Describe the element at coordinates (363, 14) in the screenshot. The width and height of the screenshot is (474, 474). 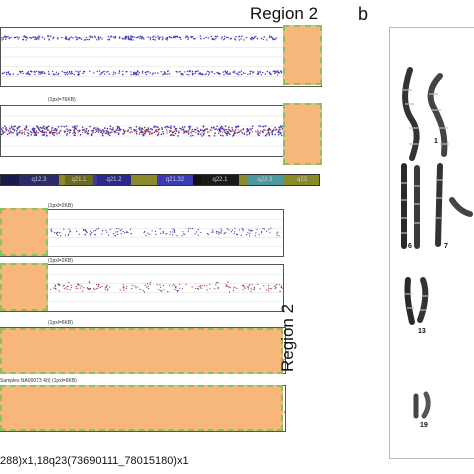
I see `panel-b-letter: b` at that location.